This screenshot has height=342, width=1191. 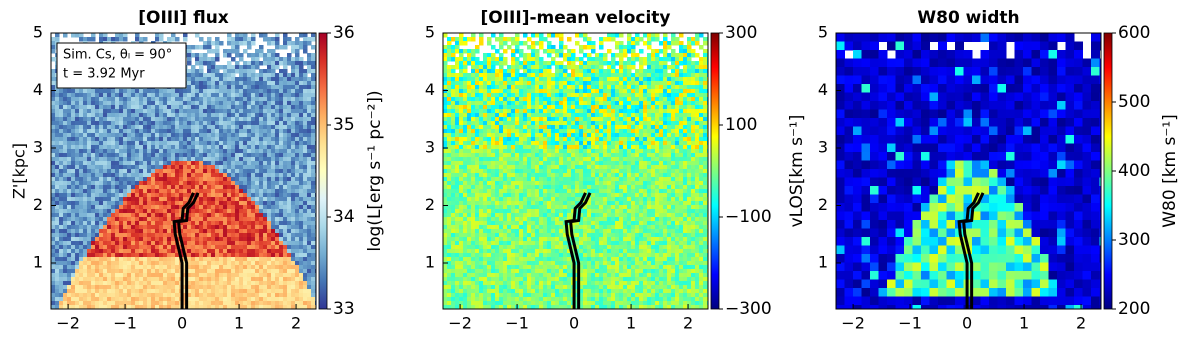 I want to click on panel-title: W80 width, so click(x=968, y=18).